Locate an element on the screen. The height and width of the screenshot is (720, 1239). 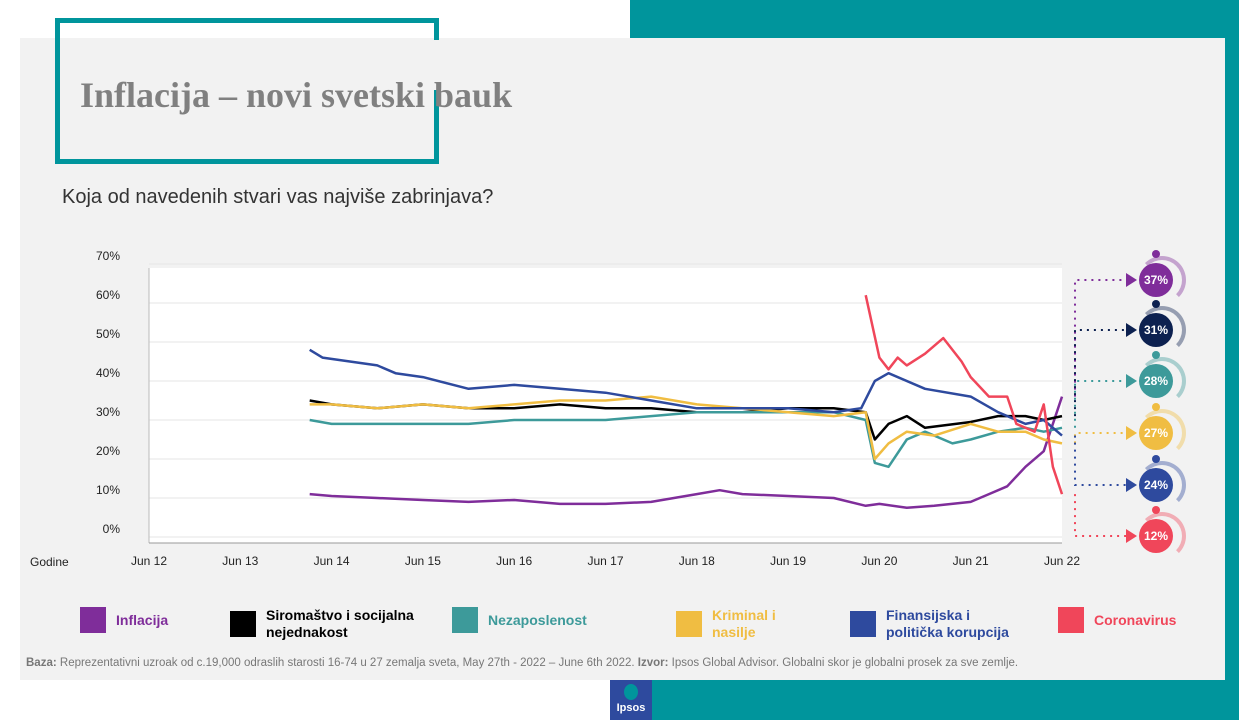
y-tick-label: 60% is located at coordinates (108, 295).